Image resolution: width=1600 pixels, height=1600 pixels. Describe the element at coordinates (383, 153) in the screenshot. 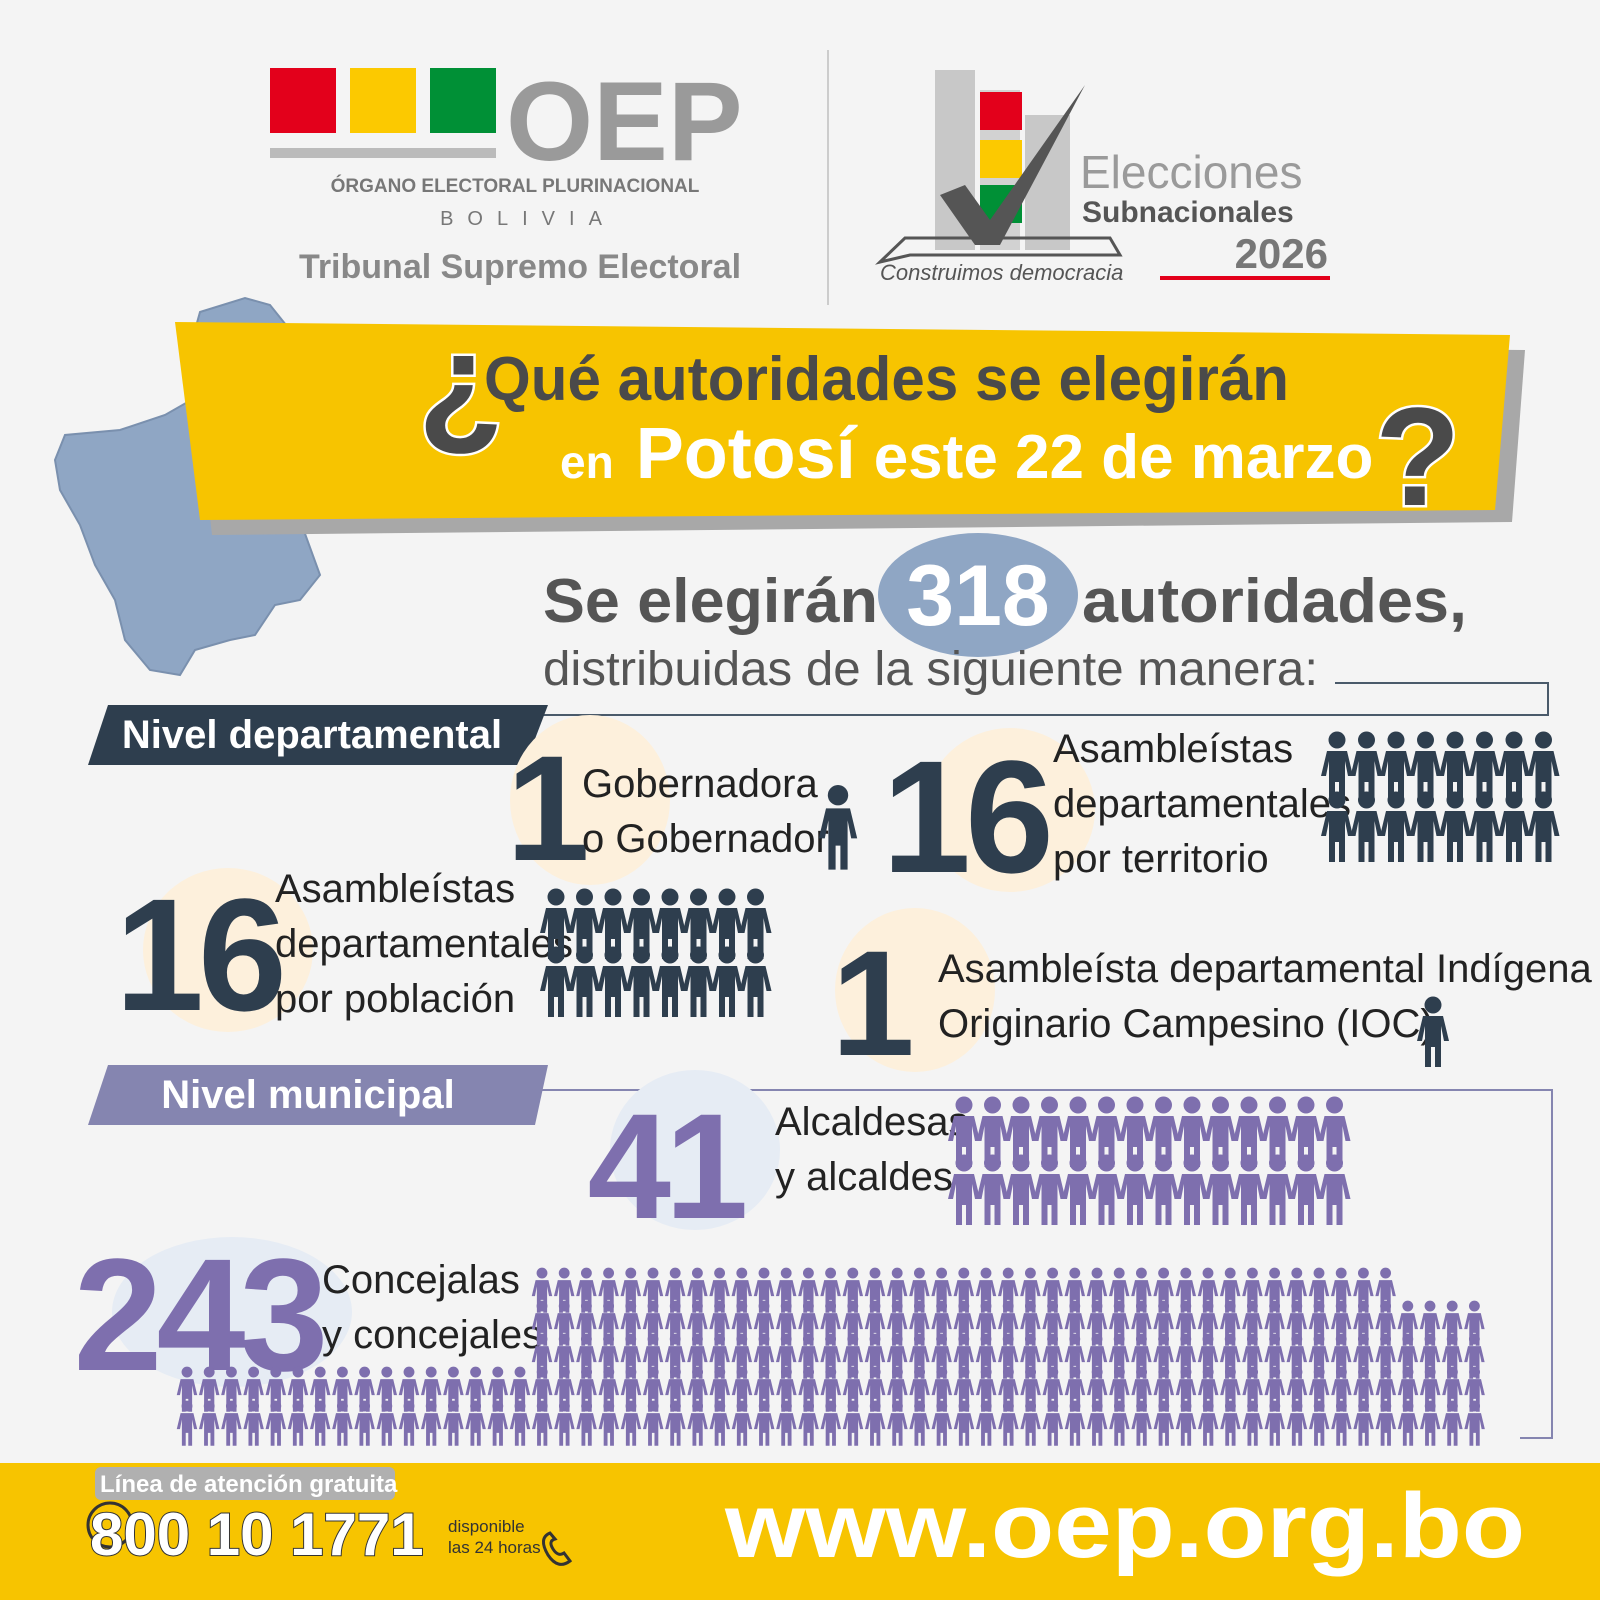

I see `logo-bar` at that location.